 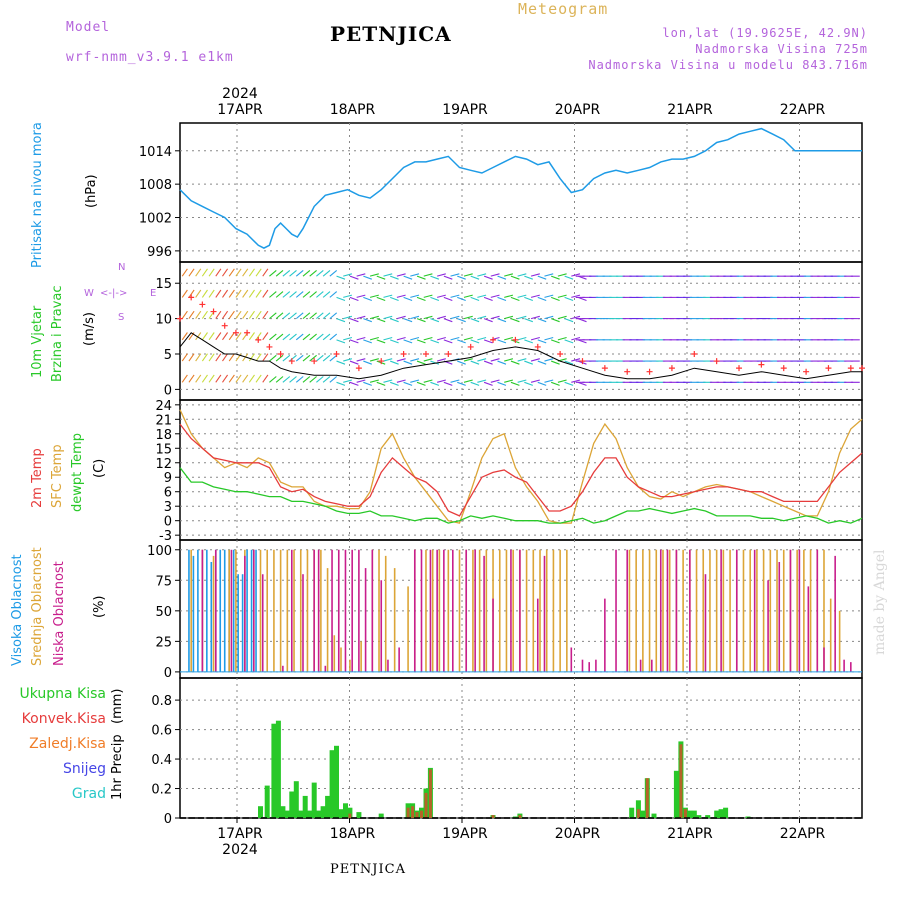 What do you see at coordinates (240, 834) in the screenshot?
I see `x-tick-label-bottom: 17APR` at bounding box center [240, 834].